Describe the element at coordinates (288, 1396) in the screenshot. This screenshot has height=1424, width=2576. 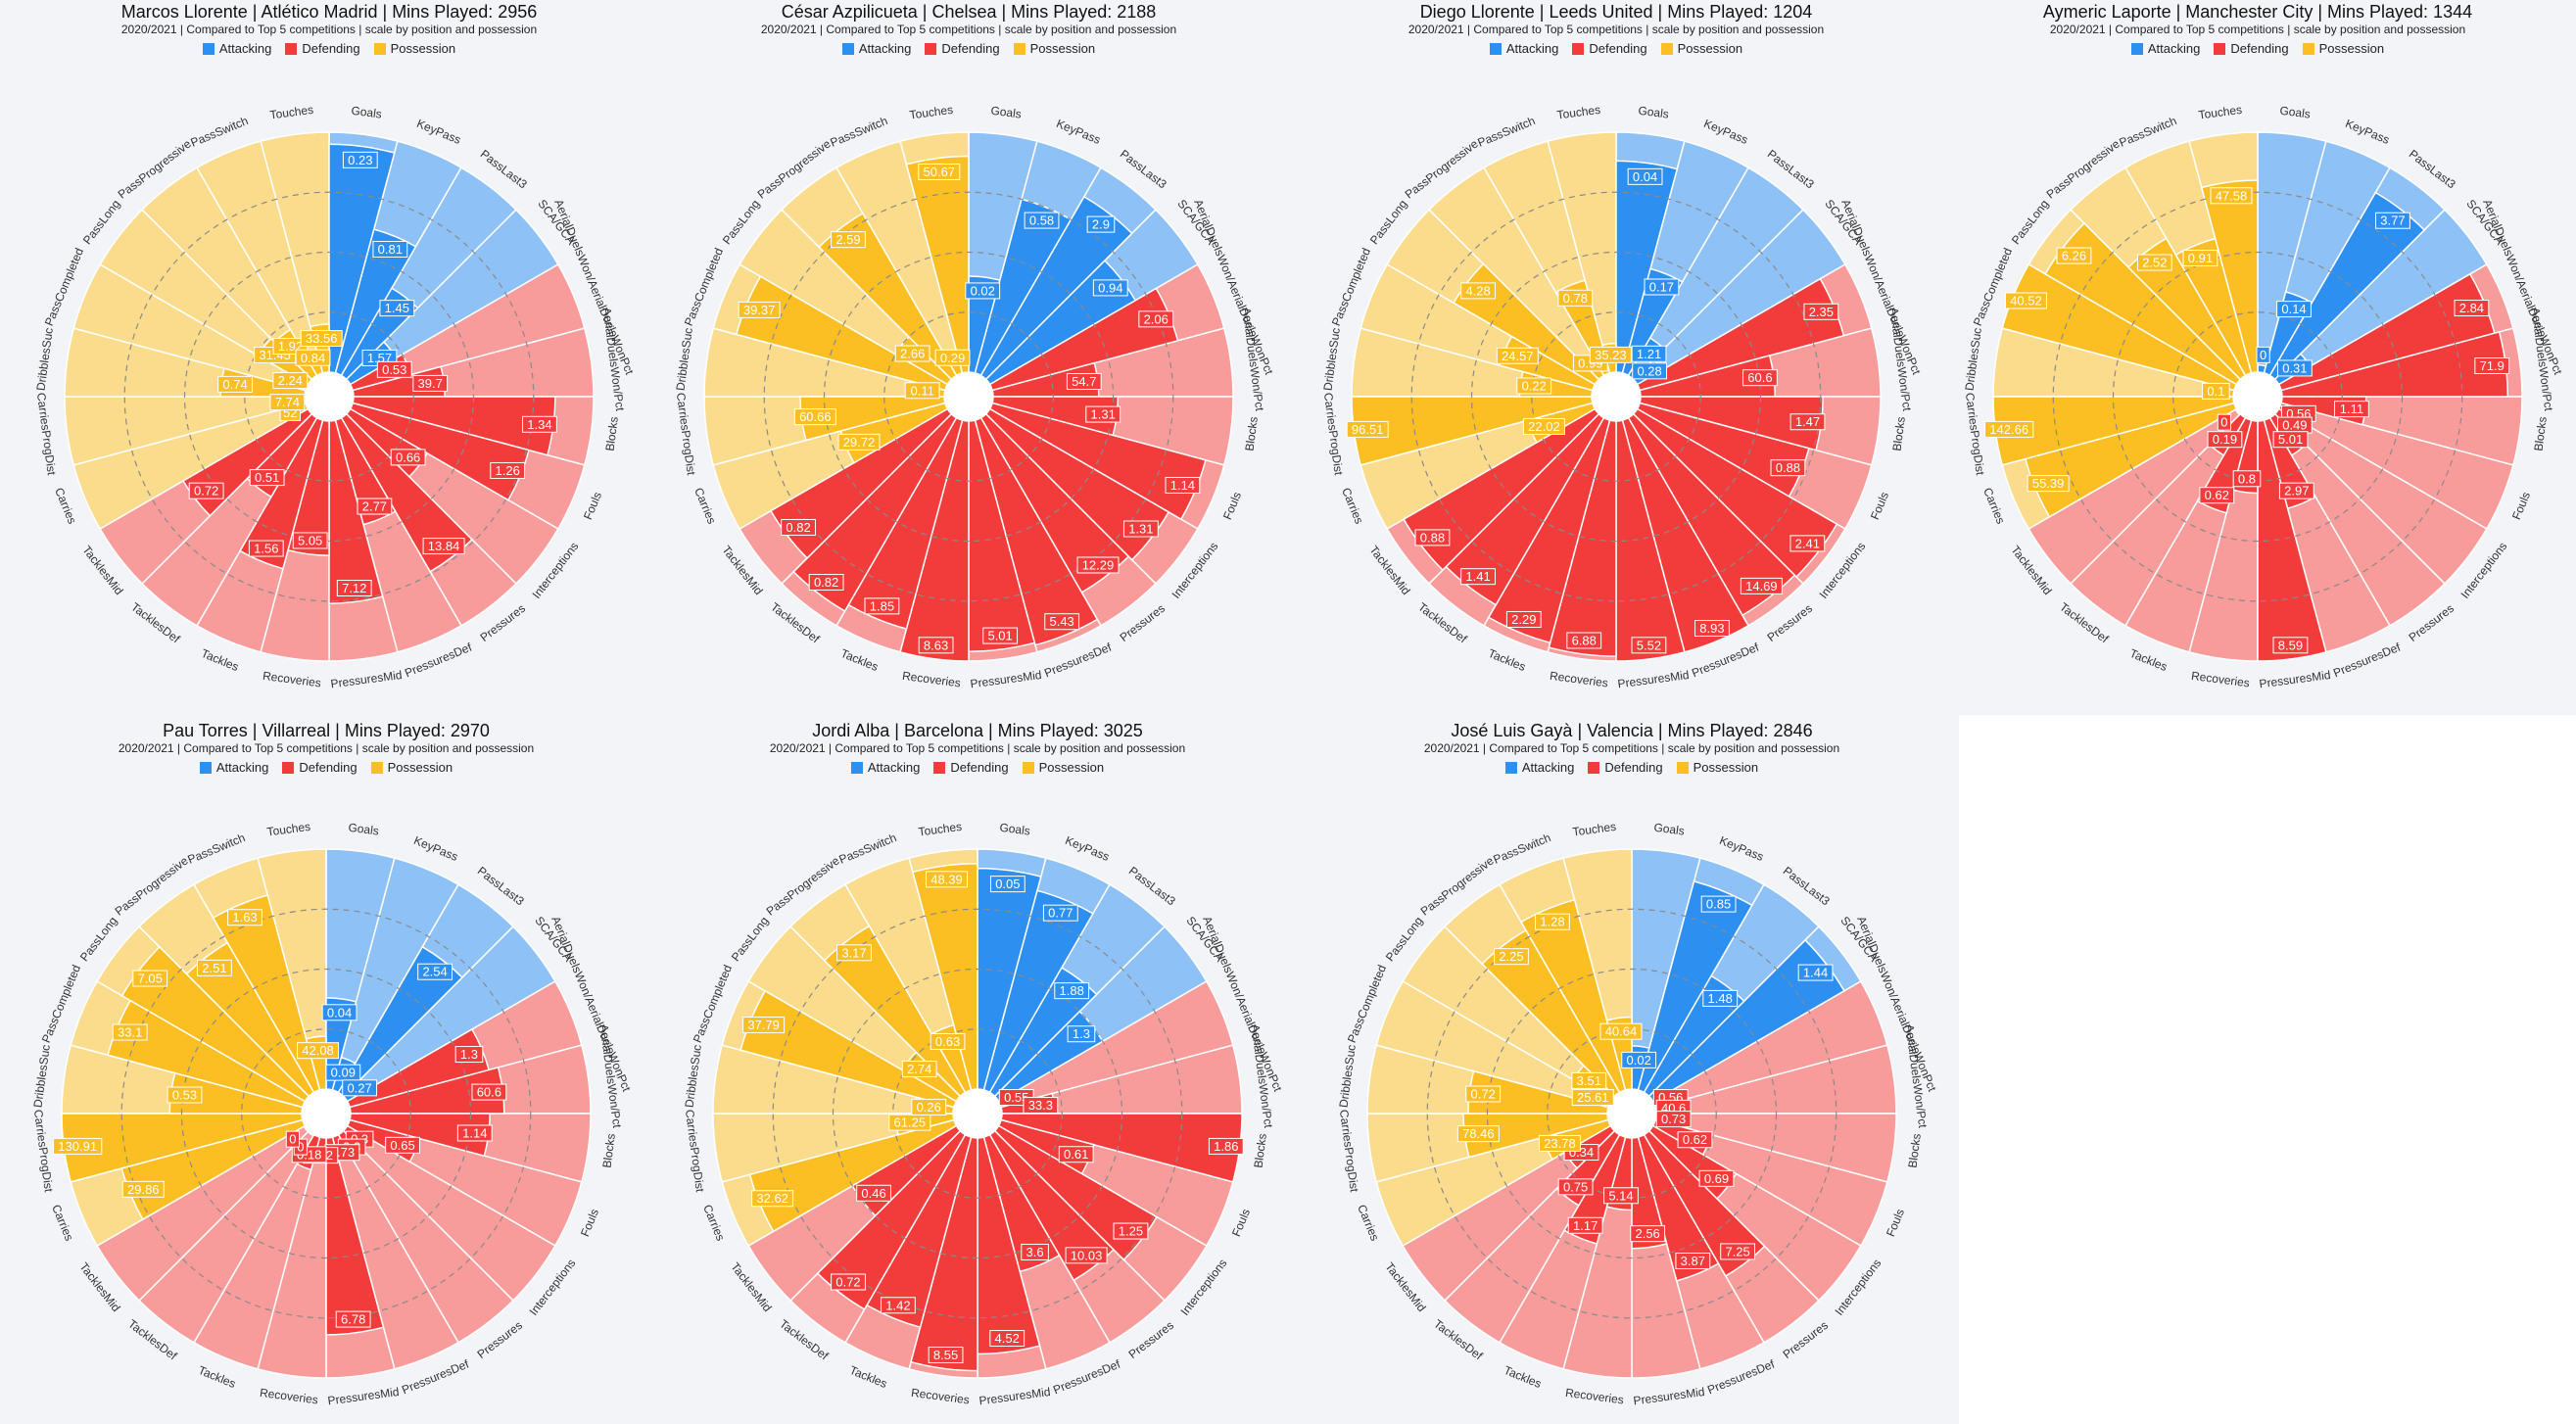
I see `category-label: Recoveries` at that location.